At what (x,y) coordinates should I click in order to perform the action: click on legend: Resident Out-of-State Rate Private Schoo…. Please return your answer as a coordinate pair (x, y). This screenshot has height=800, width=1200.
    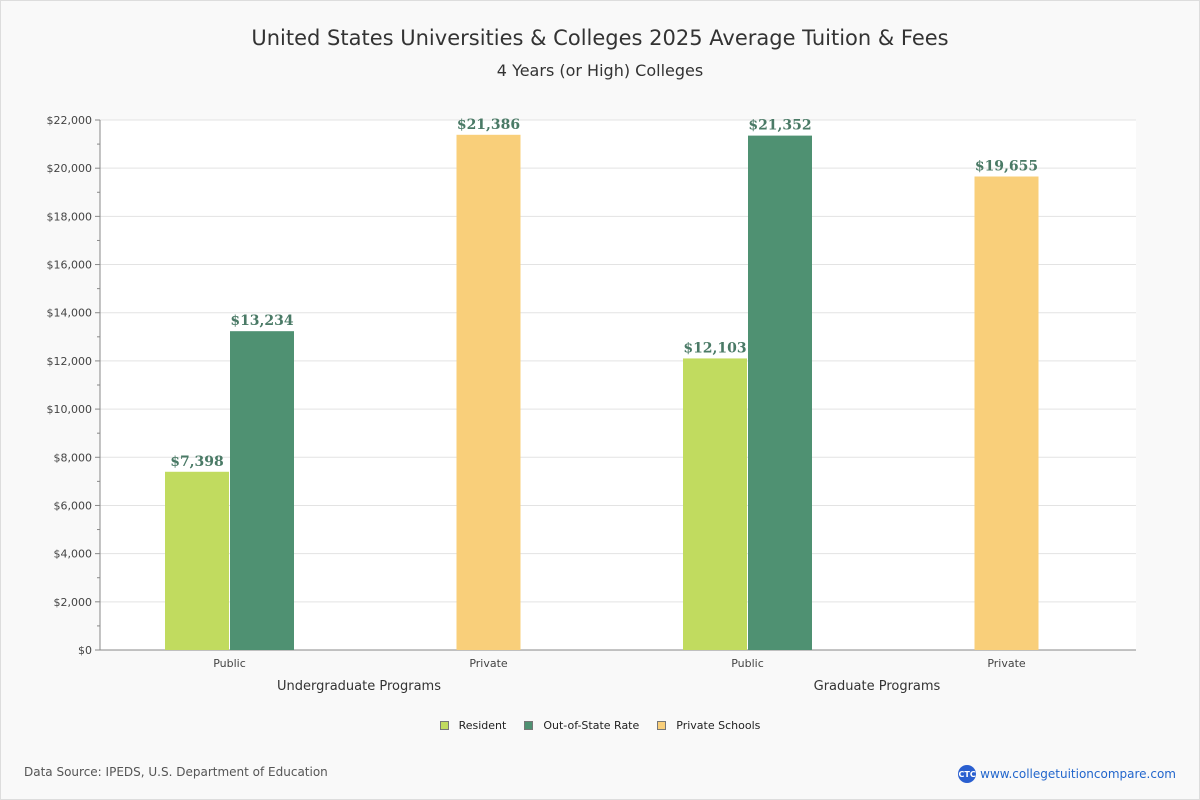
    Looking at the image, I should click on (600, 725).